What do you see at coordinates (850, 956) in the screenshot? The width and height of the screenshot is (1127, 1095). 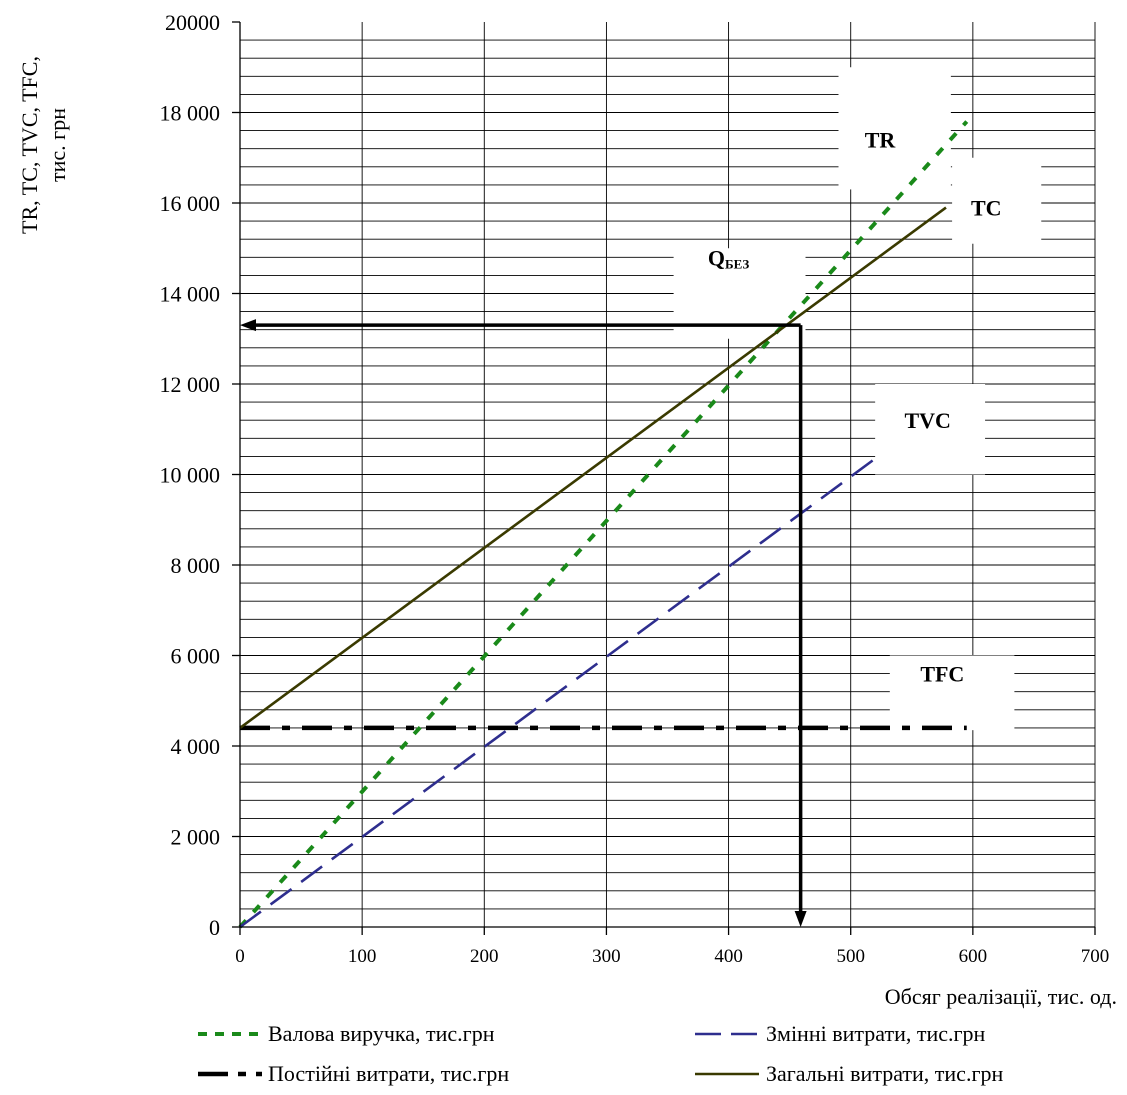 I see `x-tick-label: 500` at bounding box center [850, 956].